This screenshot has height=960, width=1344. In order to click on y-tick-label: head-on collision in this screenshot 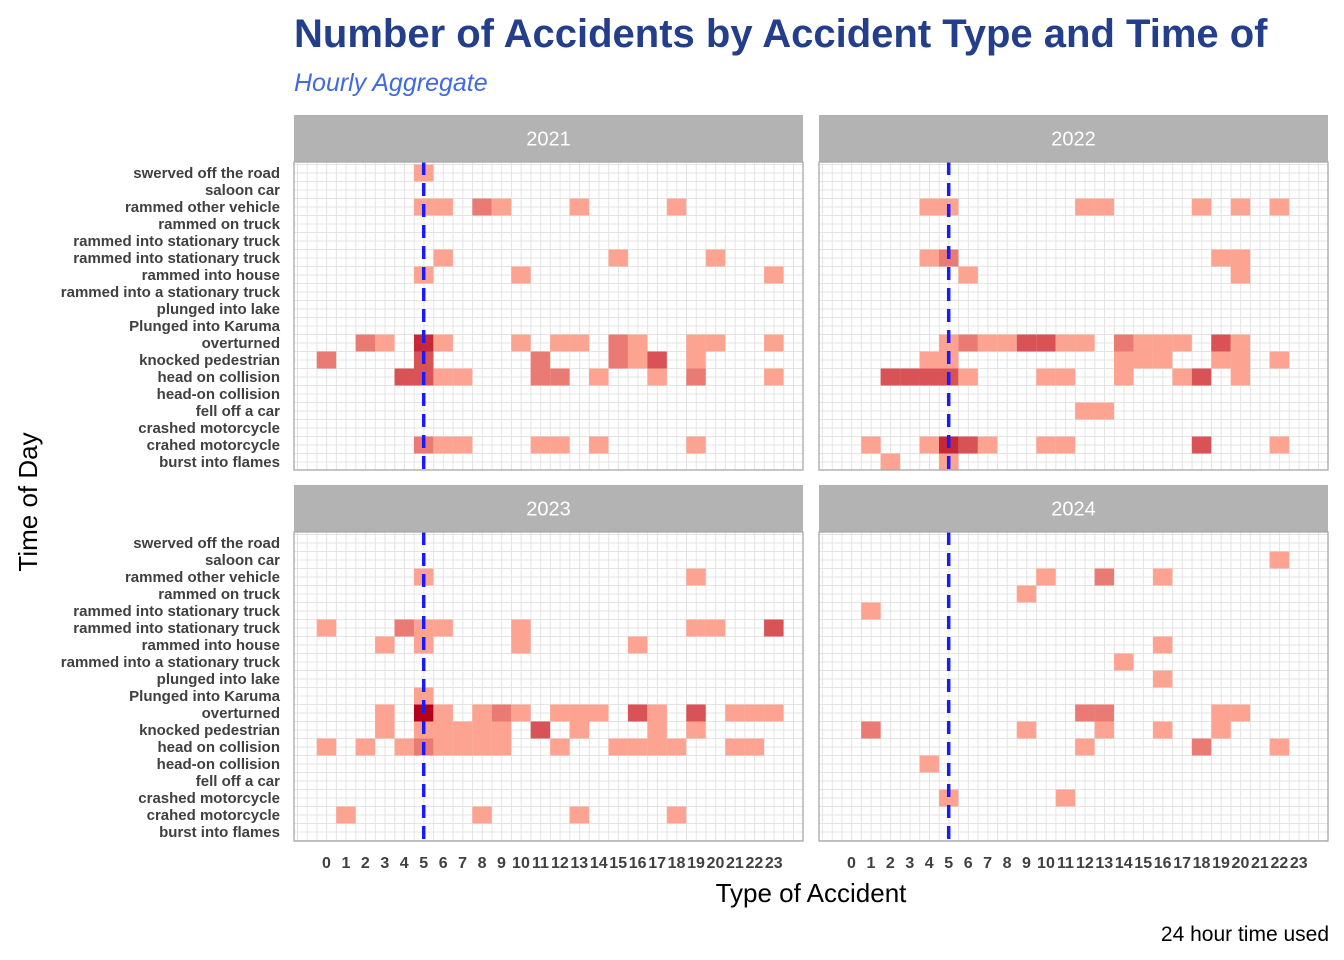, I will do `click(218, 394)`.